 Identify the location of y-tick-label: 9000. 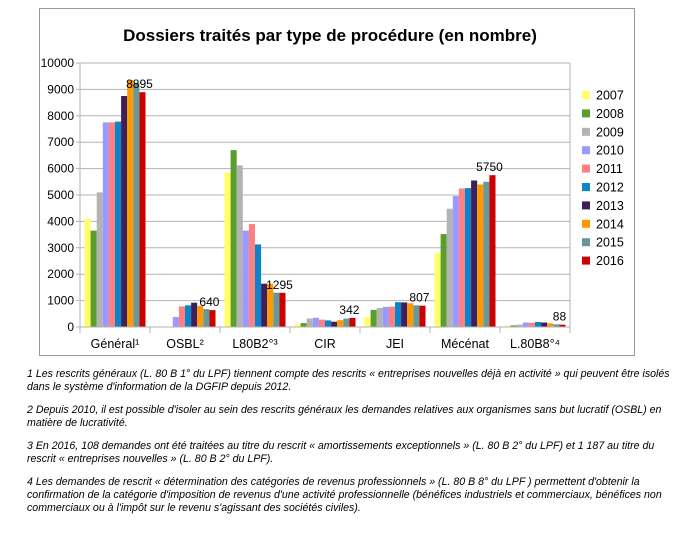
(60, 89).